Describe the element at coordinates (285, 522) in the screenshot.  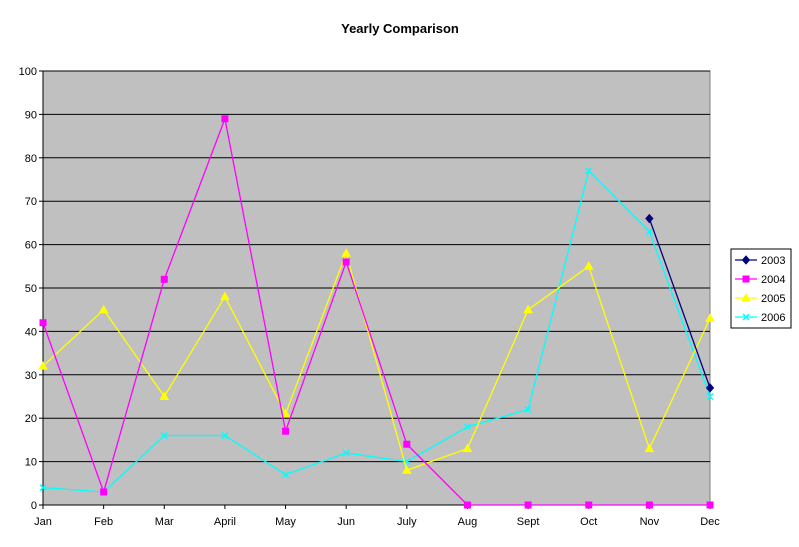
I see `x-tick-label: May` at that location.